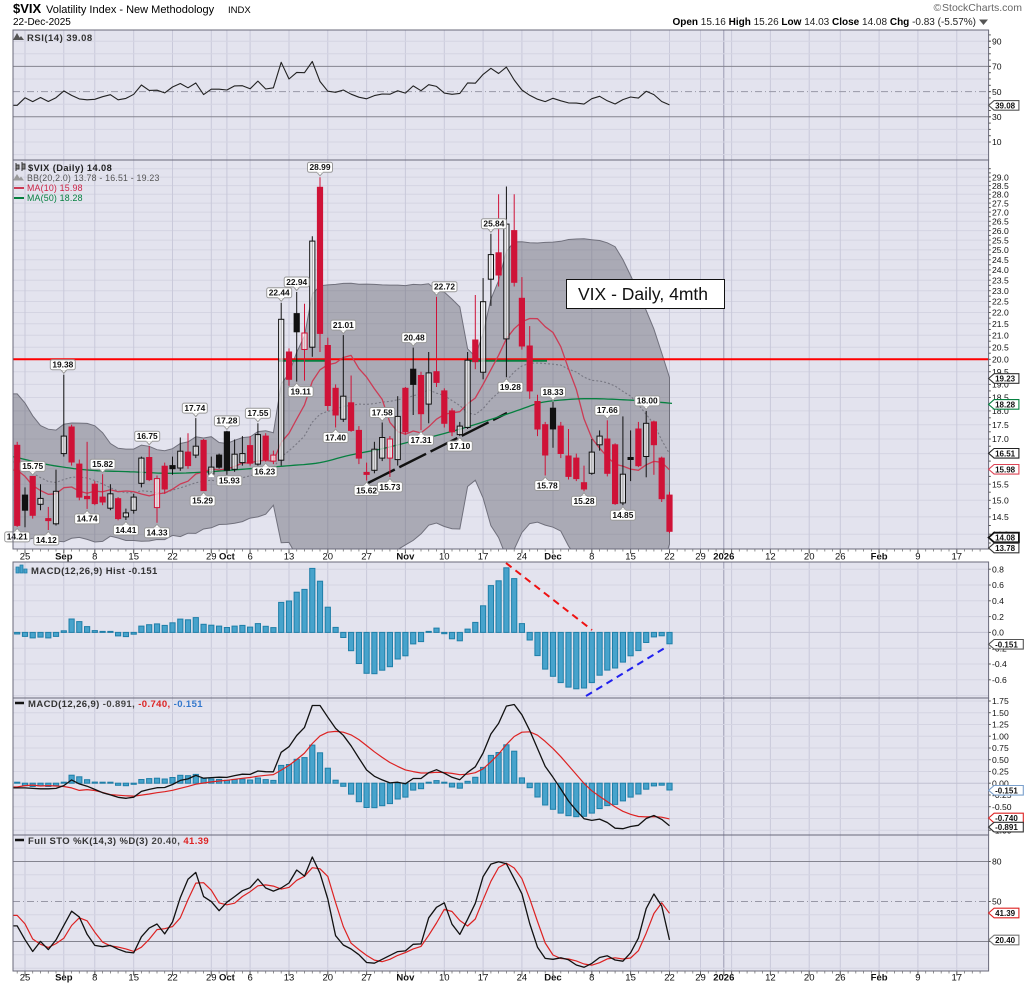 The image size is (1024, 983). I want to click on svg-text:BB(20,2.0) 13.78 - 16.51 - 19.: BB(20,2.0) 13.78 - 16.51 - 19.23, so click(93, 178).